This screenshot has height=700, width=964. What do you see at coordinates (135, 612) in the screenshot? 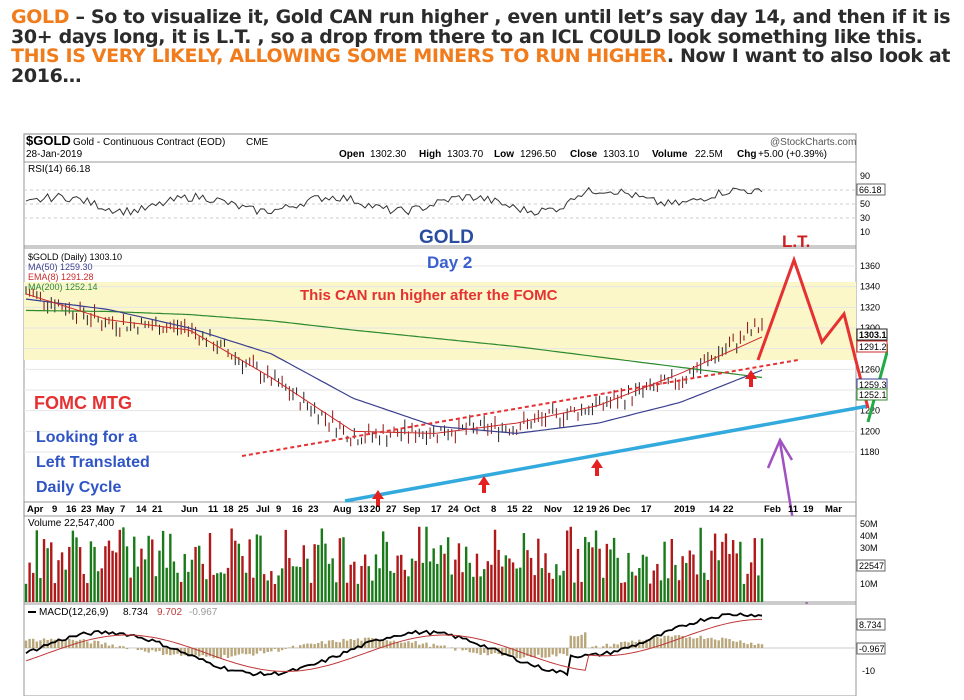
I see `macd-value: 8.734` at bounding box center [135, 612].